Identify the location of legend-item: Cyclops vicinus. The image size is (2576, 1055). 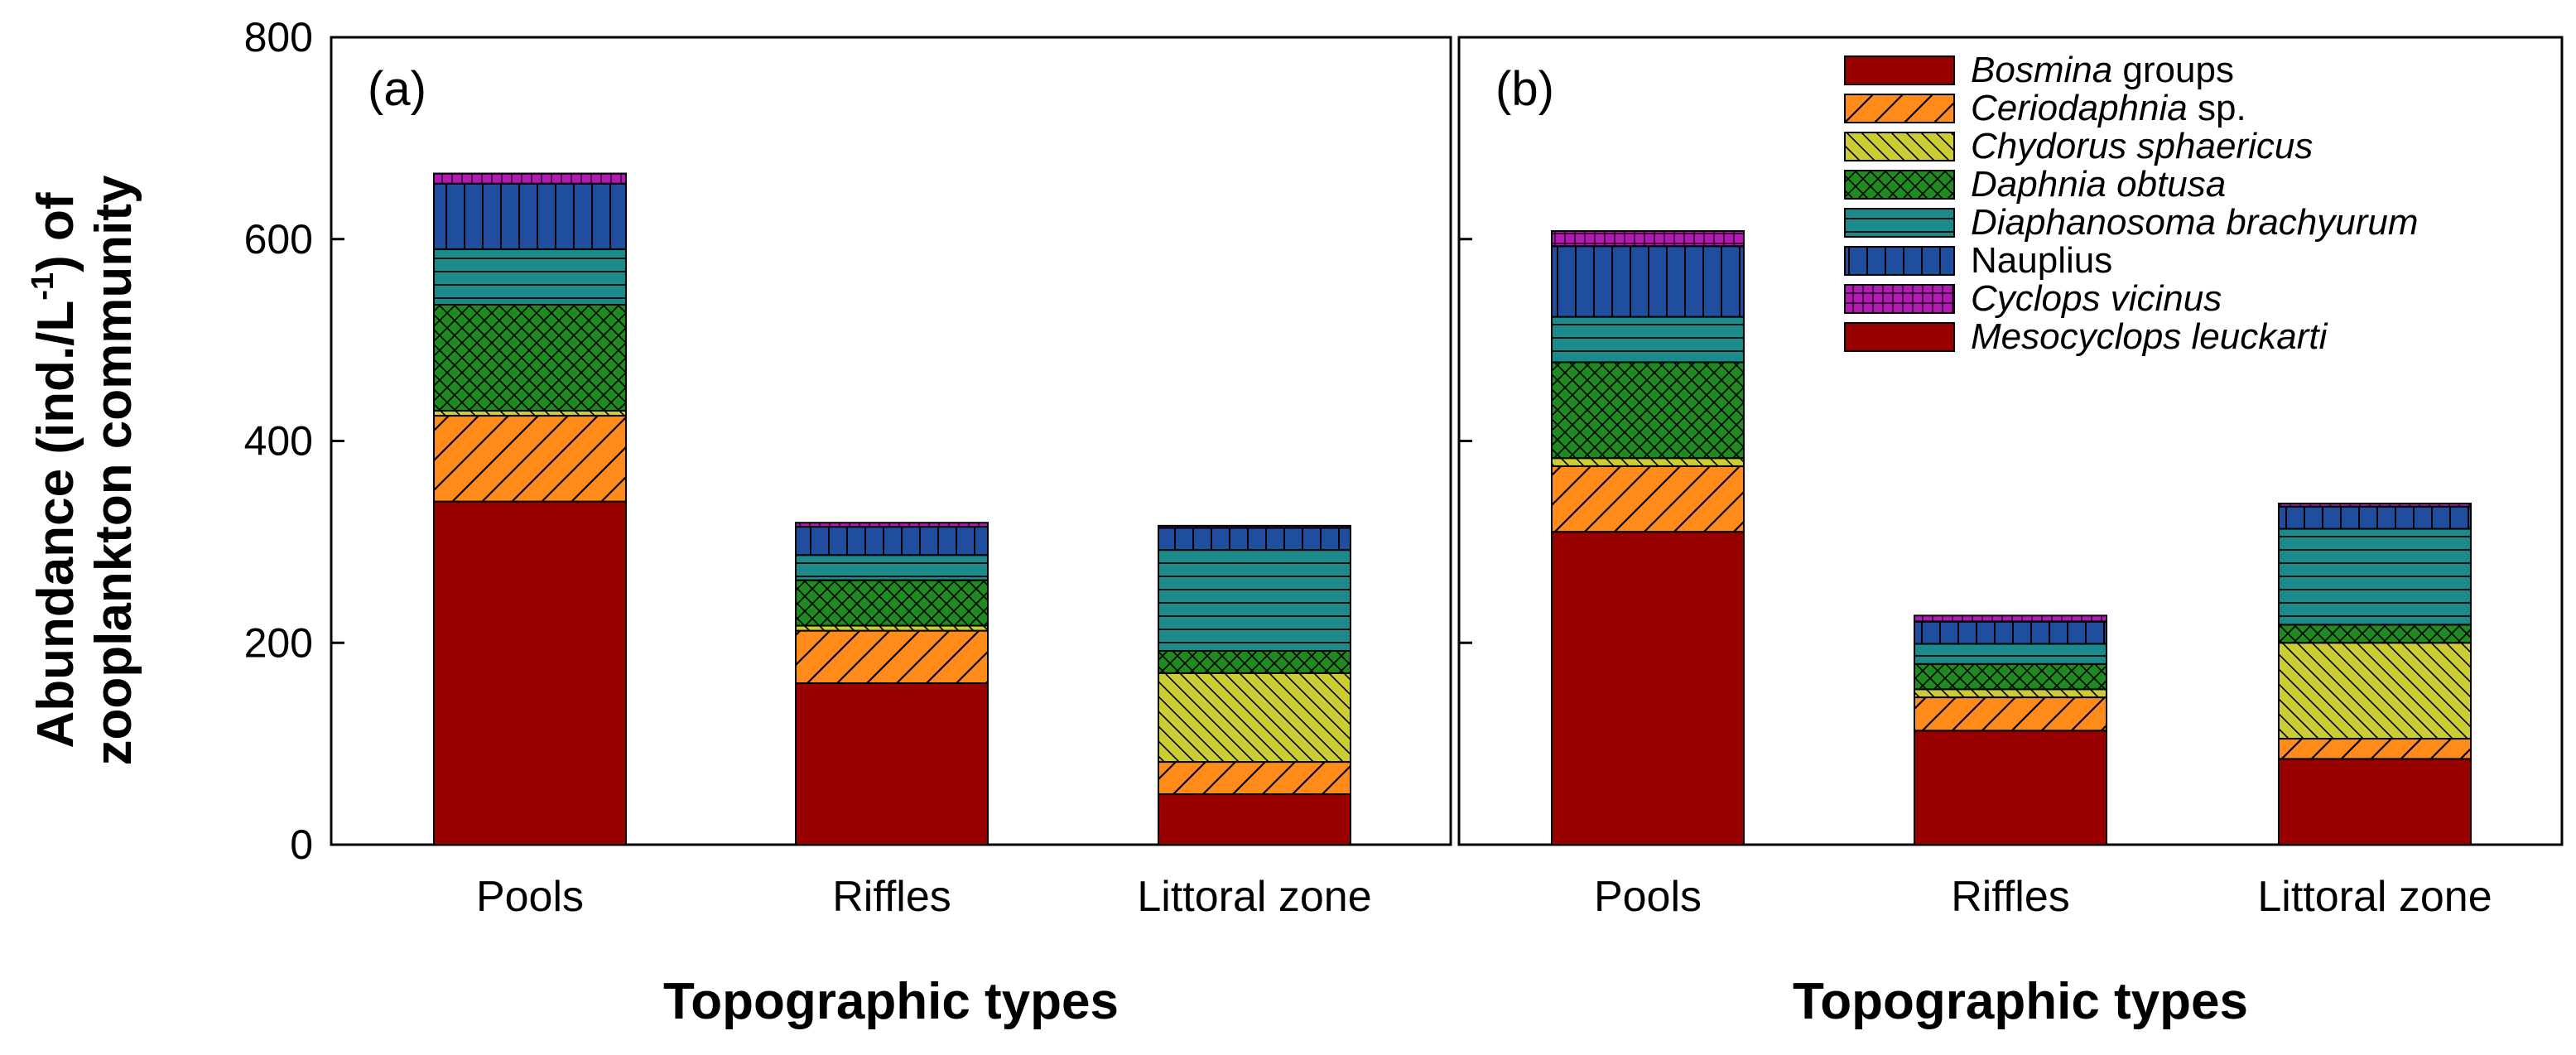
(2033, 298).